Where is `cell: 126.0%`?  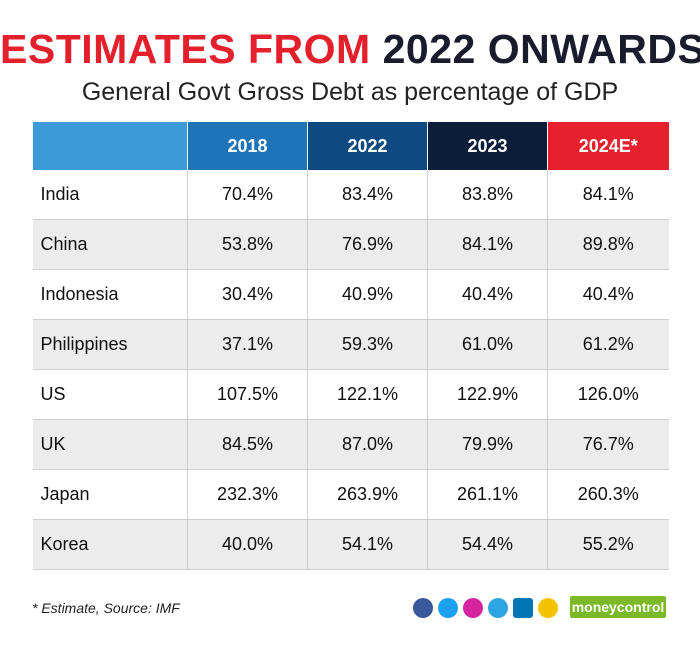 cell: 126.0% is located at coordinates (608, 394).